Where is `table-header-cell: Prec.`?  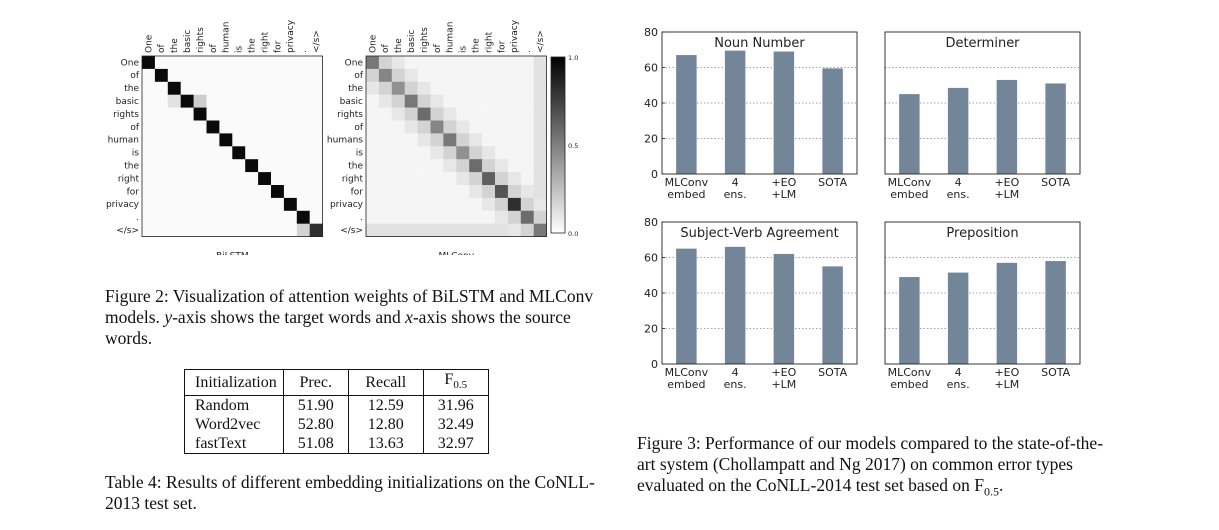
table-header-cell: Prec. is located at coordinates (316, 382).